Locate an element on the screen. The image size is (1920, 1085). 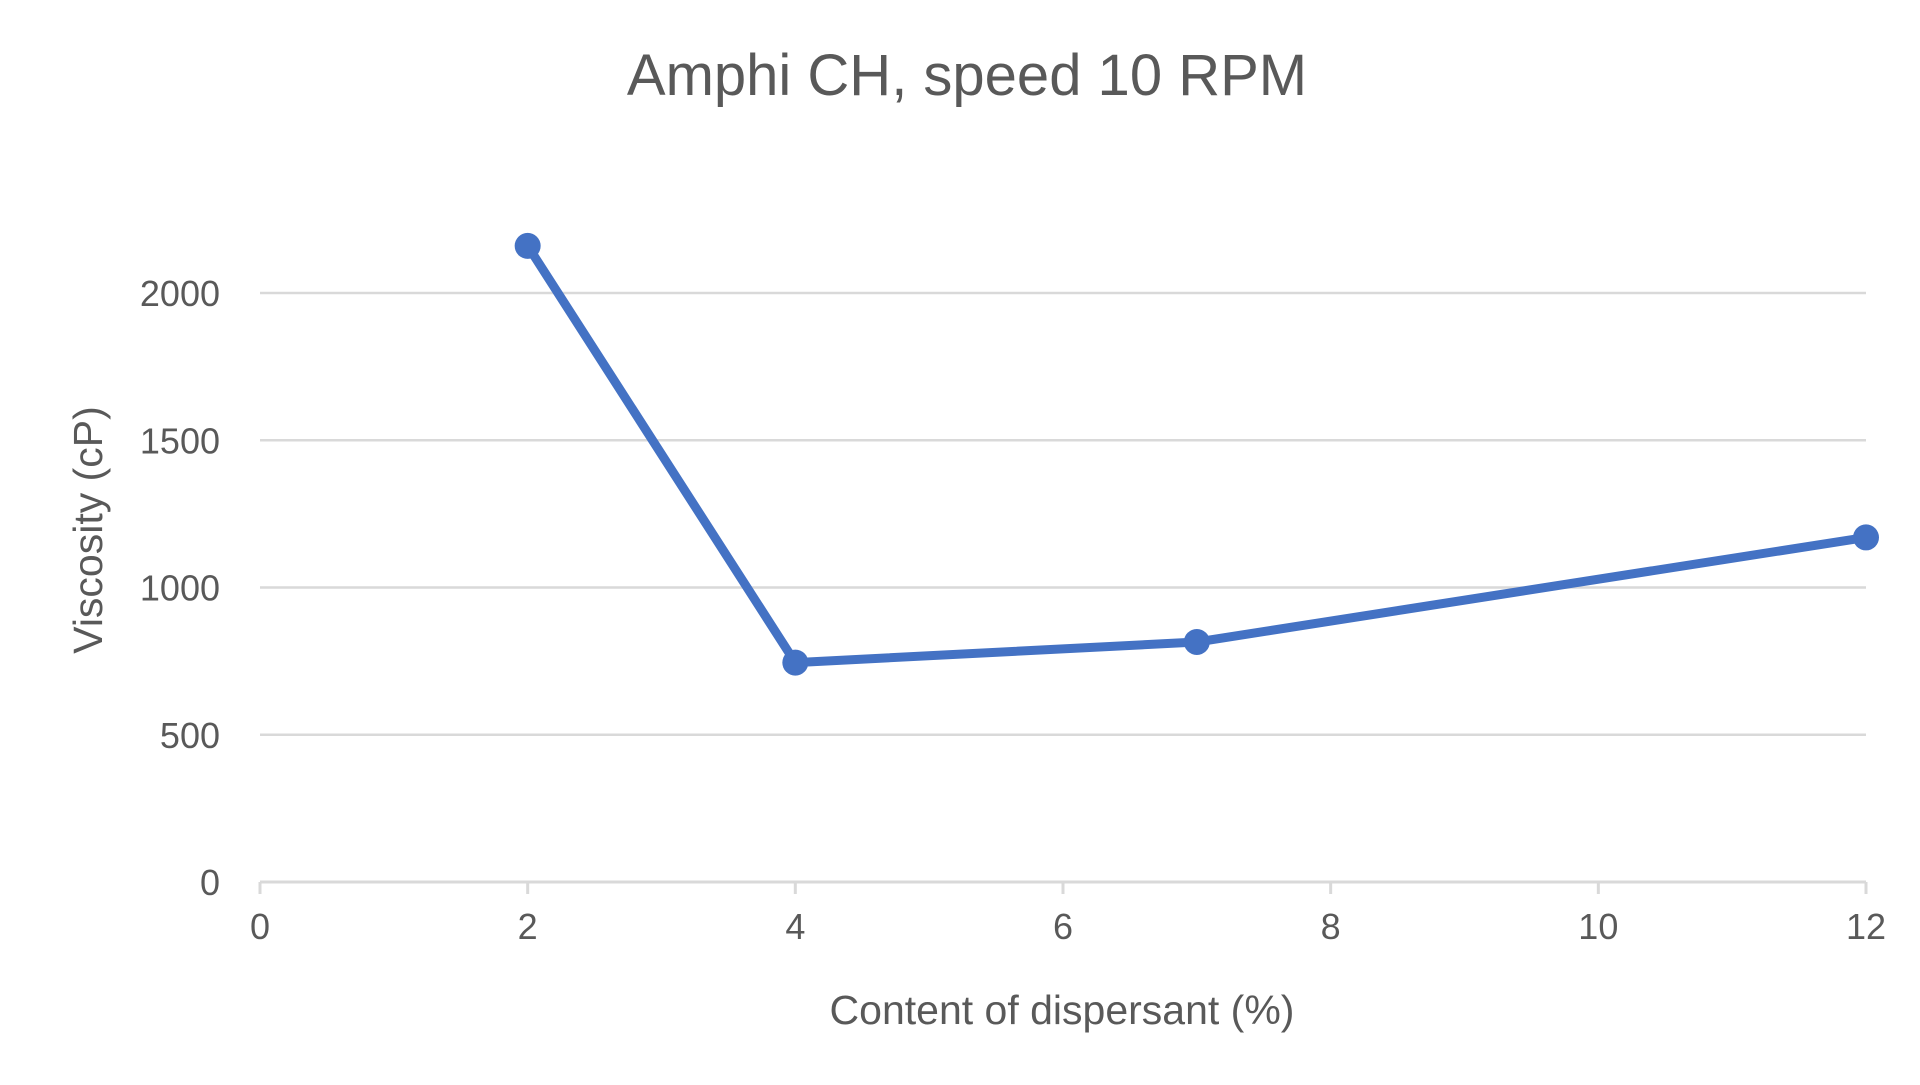
chart-title: Amphi CH, speed 10 RPM is located at coordinates (967, 75).